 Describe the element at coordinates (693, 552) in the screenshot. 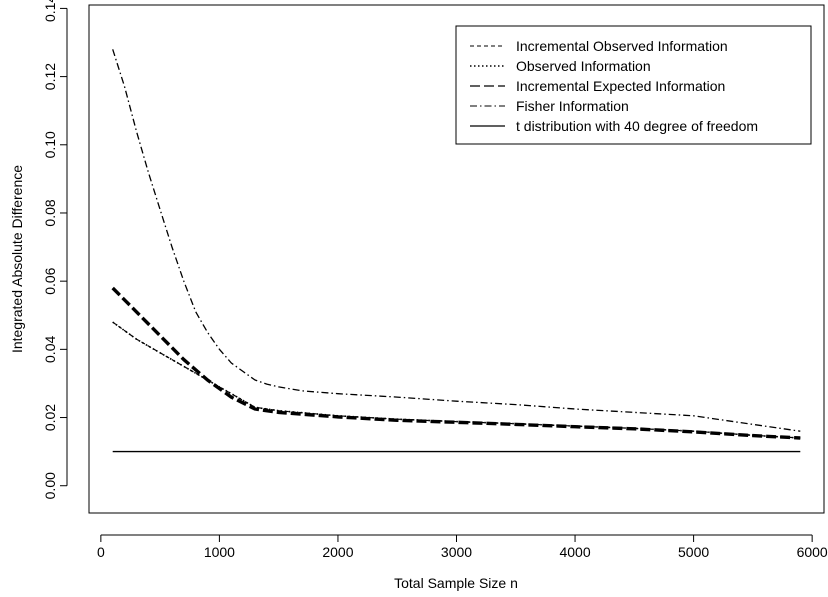

I see `x-tick-label: 5000` at that location.